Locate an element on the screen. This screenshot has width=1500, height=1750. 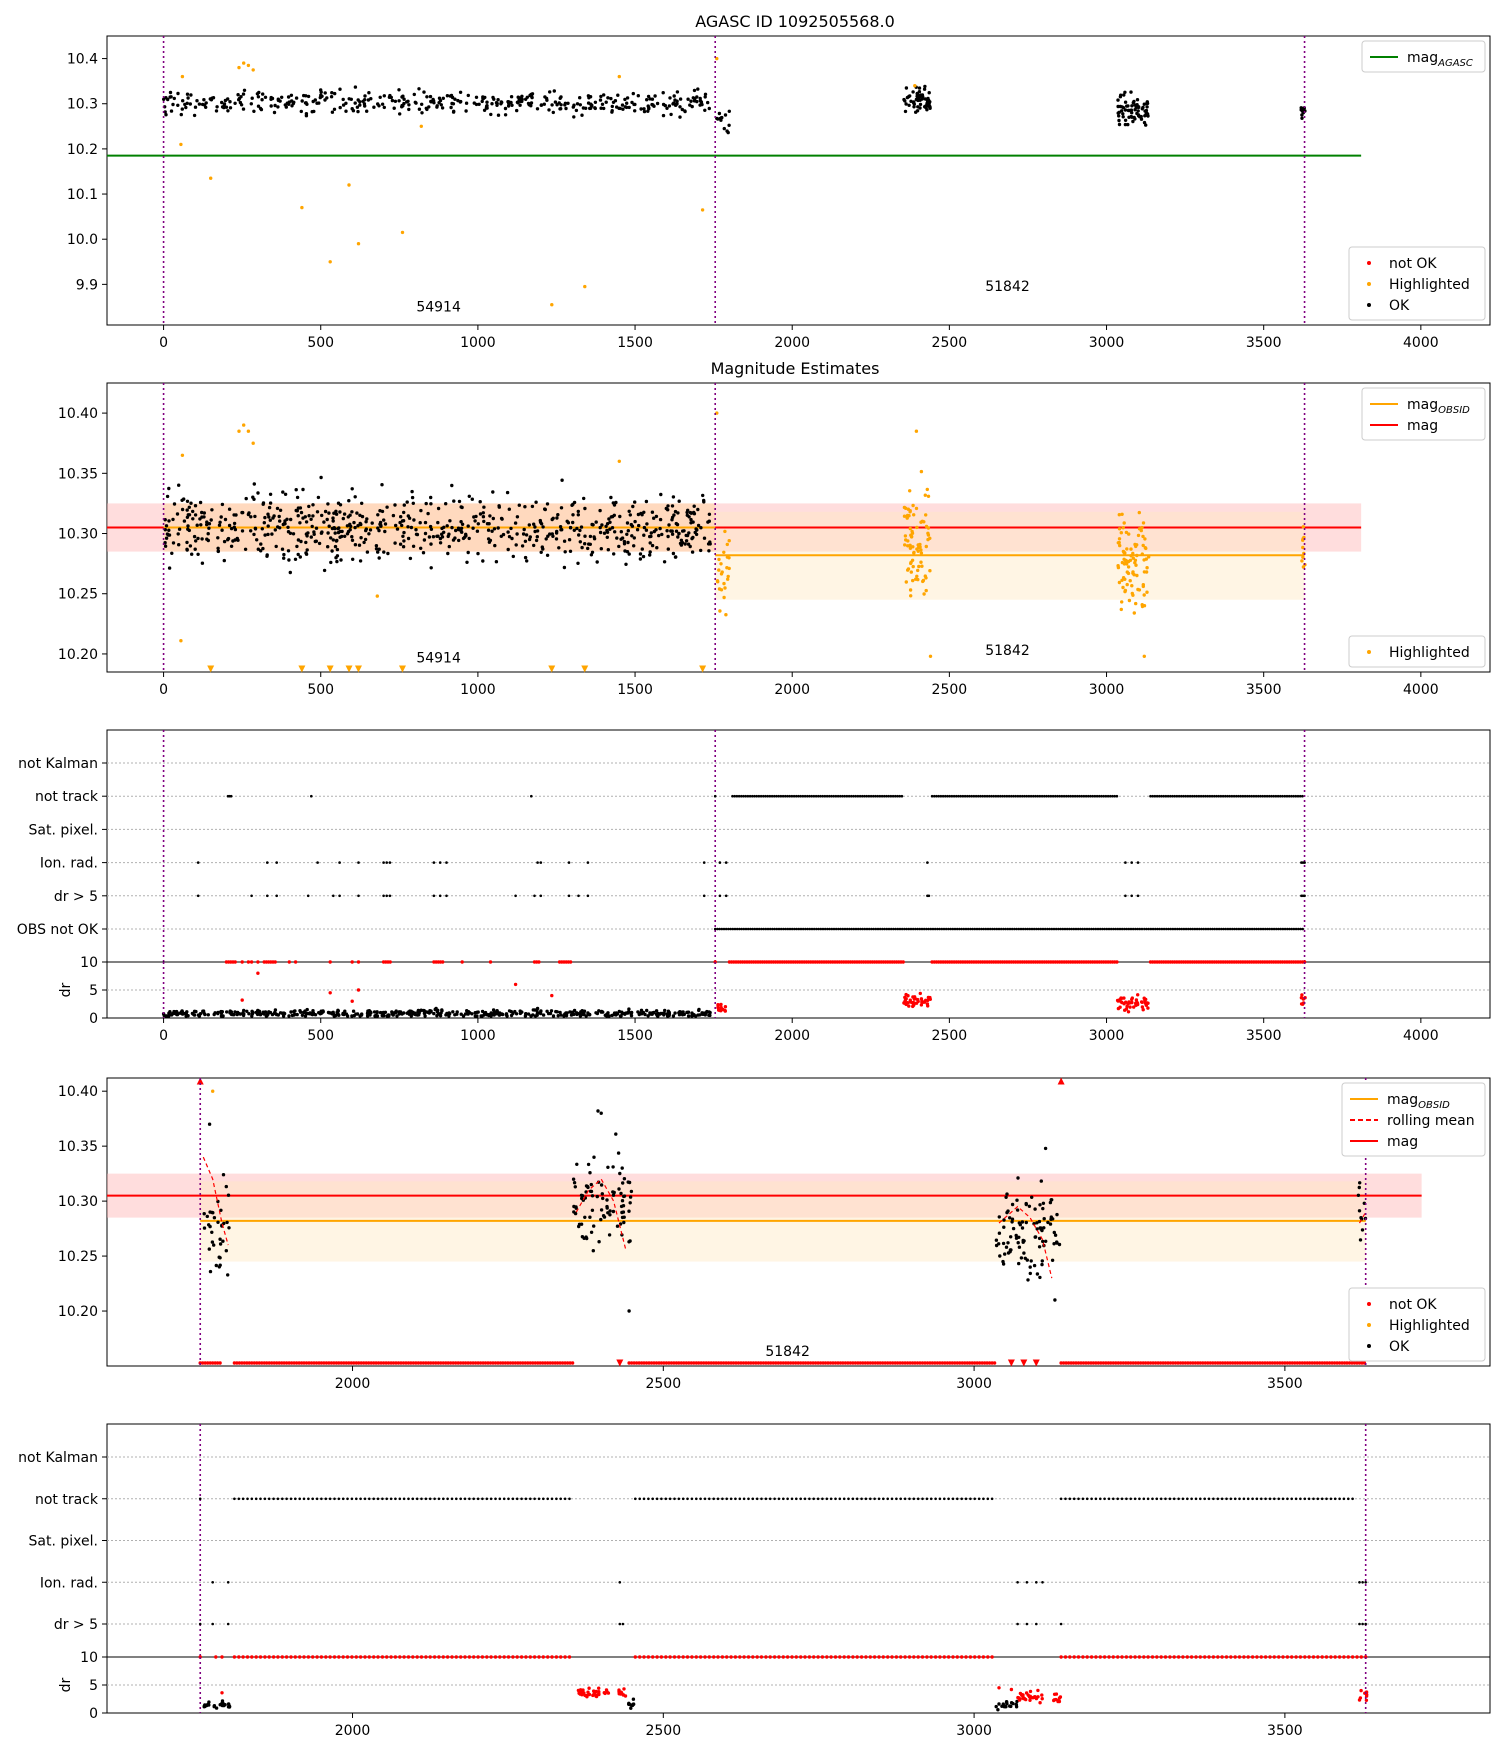
x-tick-label: 3500 is located at coordinates (1285, 1384).